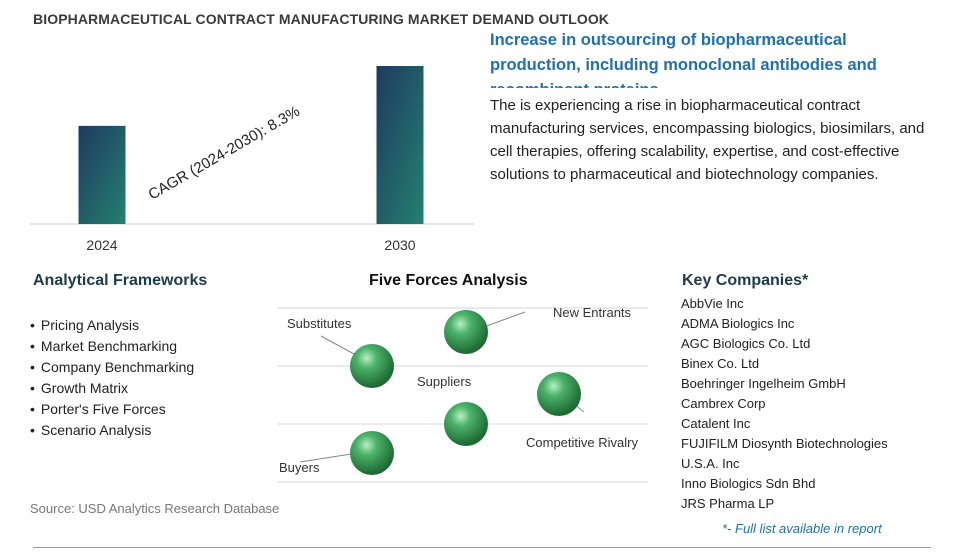  I want to click on force-label-suppliers: Suppliers, so click(444, 381).